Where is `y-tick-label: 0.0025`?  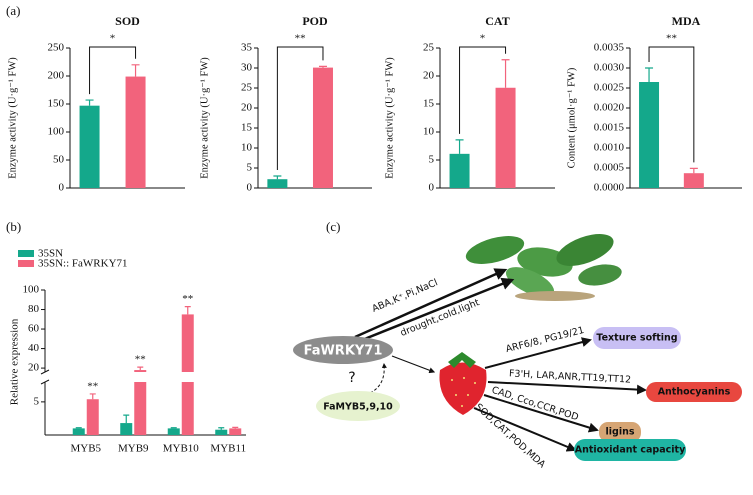 y-tick-label: 0.0025 is located at coordinates (609, 88).